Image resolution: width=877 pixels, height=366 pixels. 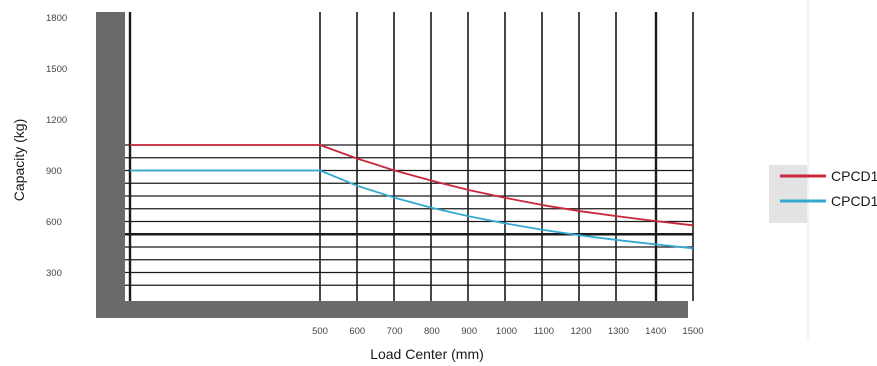 I want to click on series-line-cpcd15, so click(x=412, y=209).